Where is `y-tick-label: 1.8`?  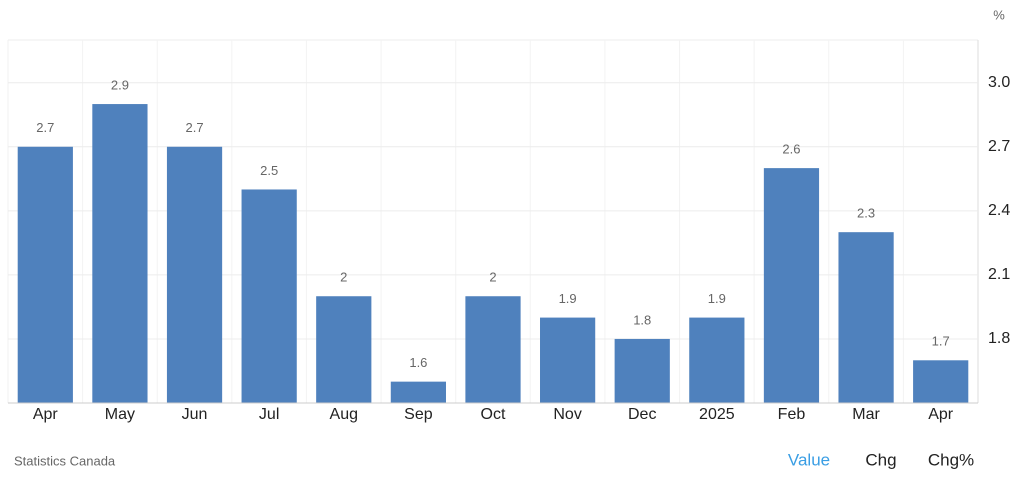 y-tick-label: 1.8 is located at coordinates (999, 338).